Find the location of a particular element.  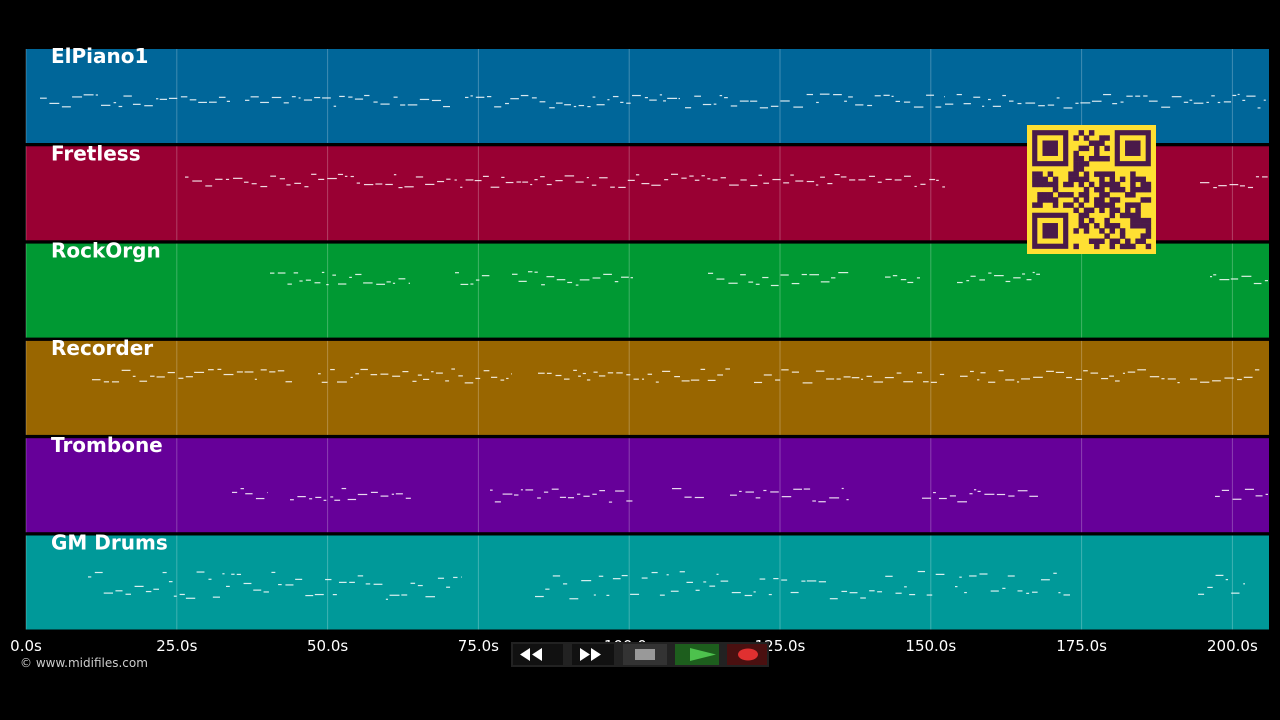

fast-forward-button is located at coordinates (593, 654).